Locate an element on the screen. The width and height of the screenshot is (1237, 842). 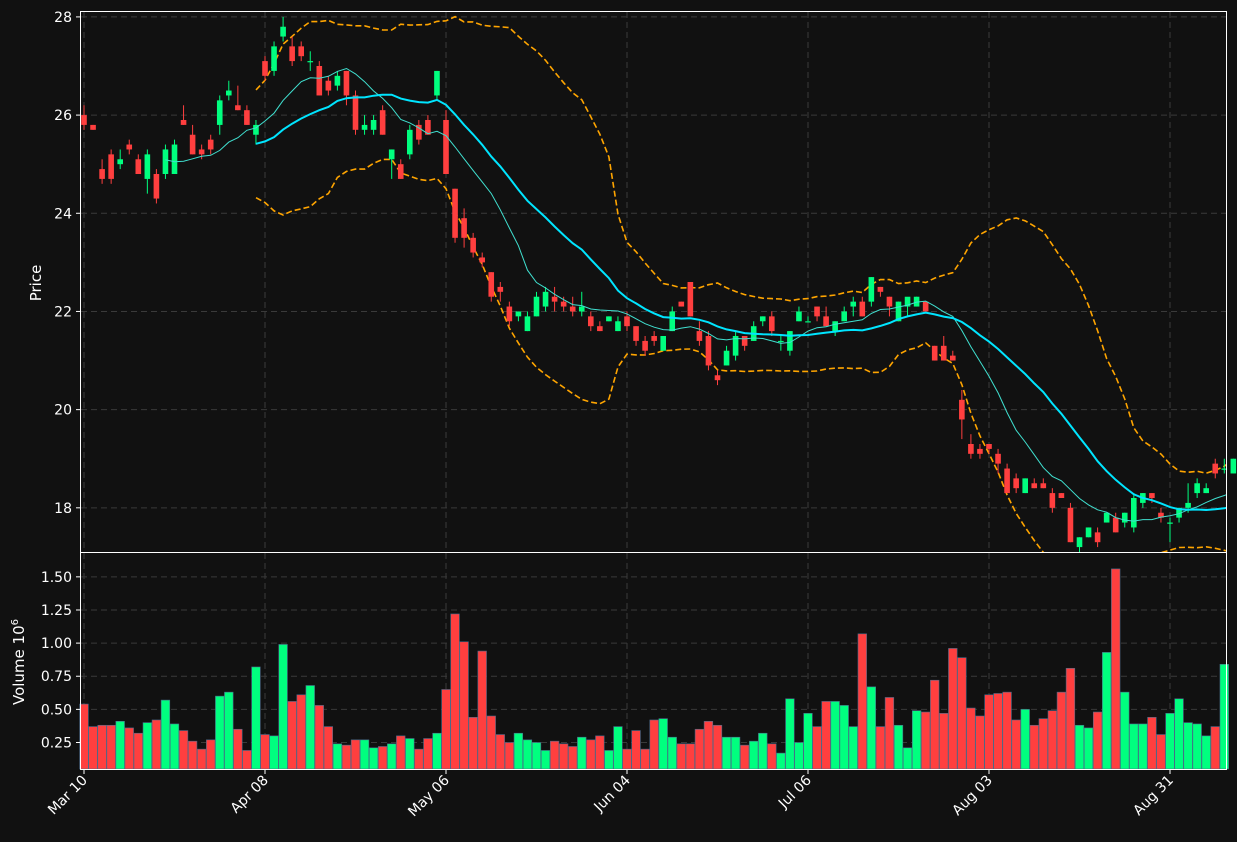
volume-axis-exp: 6 is located at coordinates (15, 622).